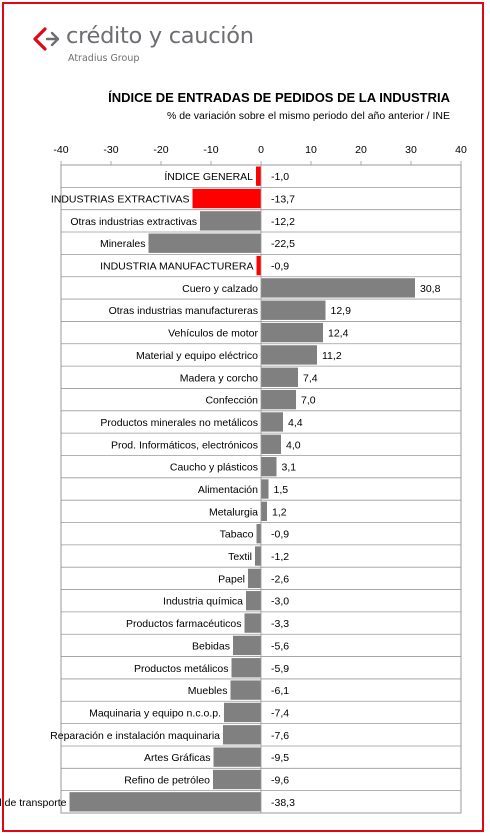 Image resolution: width=490 pixels, height=836 pixels. I want to click on value-label: 4,4, so click(295, 423).